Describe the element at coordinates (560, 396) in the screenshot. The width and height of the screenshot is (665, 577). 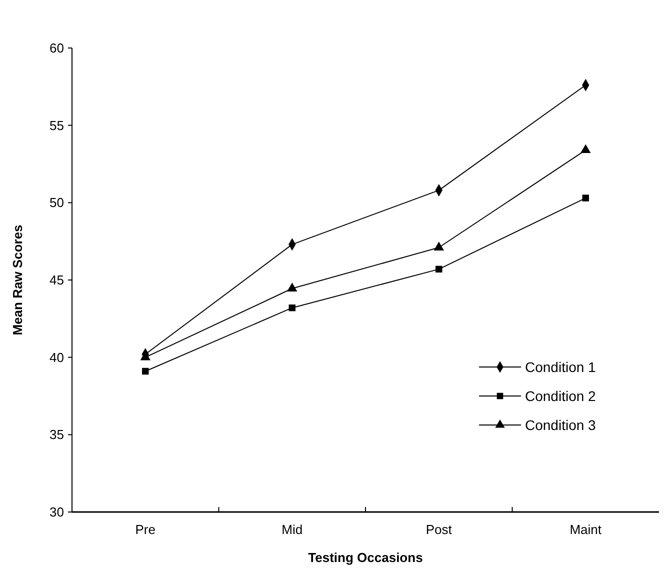
I see `legend-label: Condition 2` at that location.